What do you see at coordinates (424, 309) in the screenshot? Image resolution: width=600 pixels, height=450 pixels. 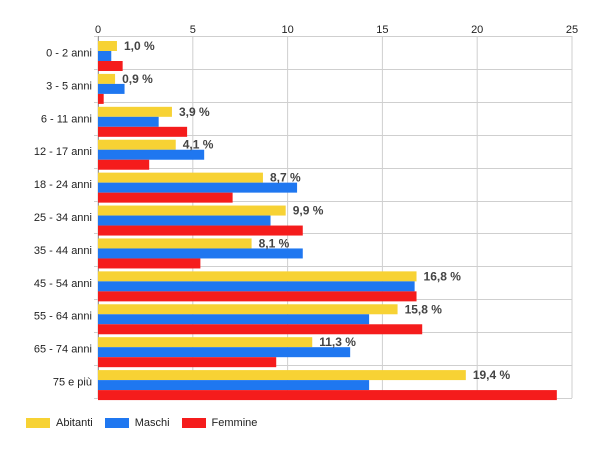 I see `data-label-55-64-anni: 15,8 %` at bounding box center [424, 309].